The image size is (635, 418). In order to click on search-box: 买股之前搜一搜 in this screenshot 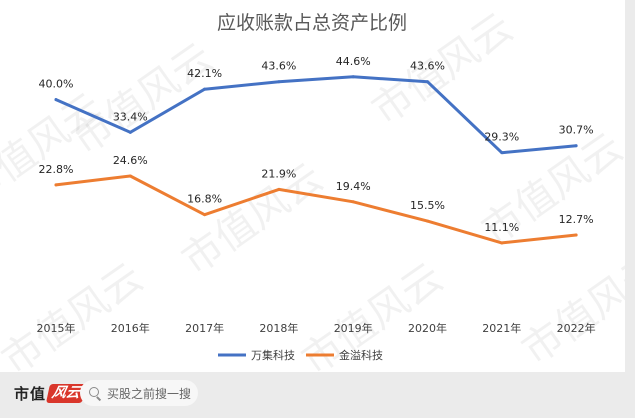, I will do `click(139, 393)`.